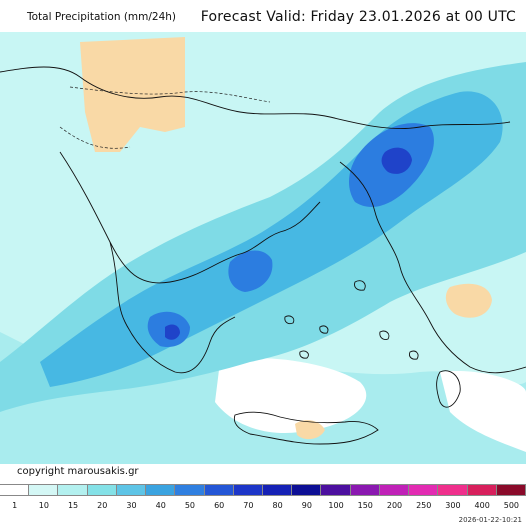 This screenshot has width=526, height=526. I want to click on legend-tick-label: 50, so click(190, 505).